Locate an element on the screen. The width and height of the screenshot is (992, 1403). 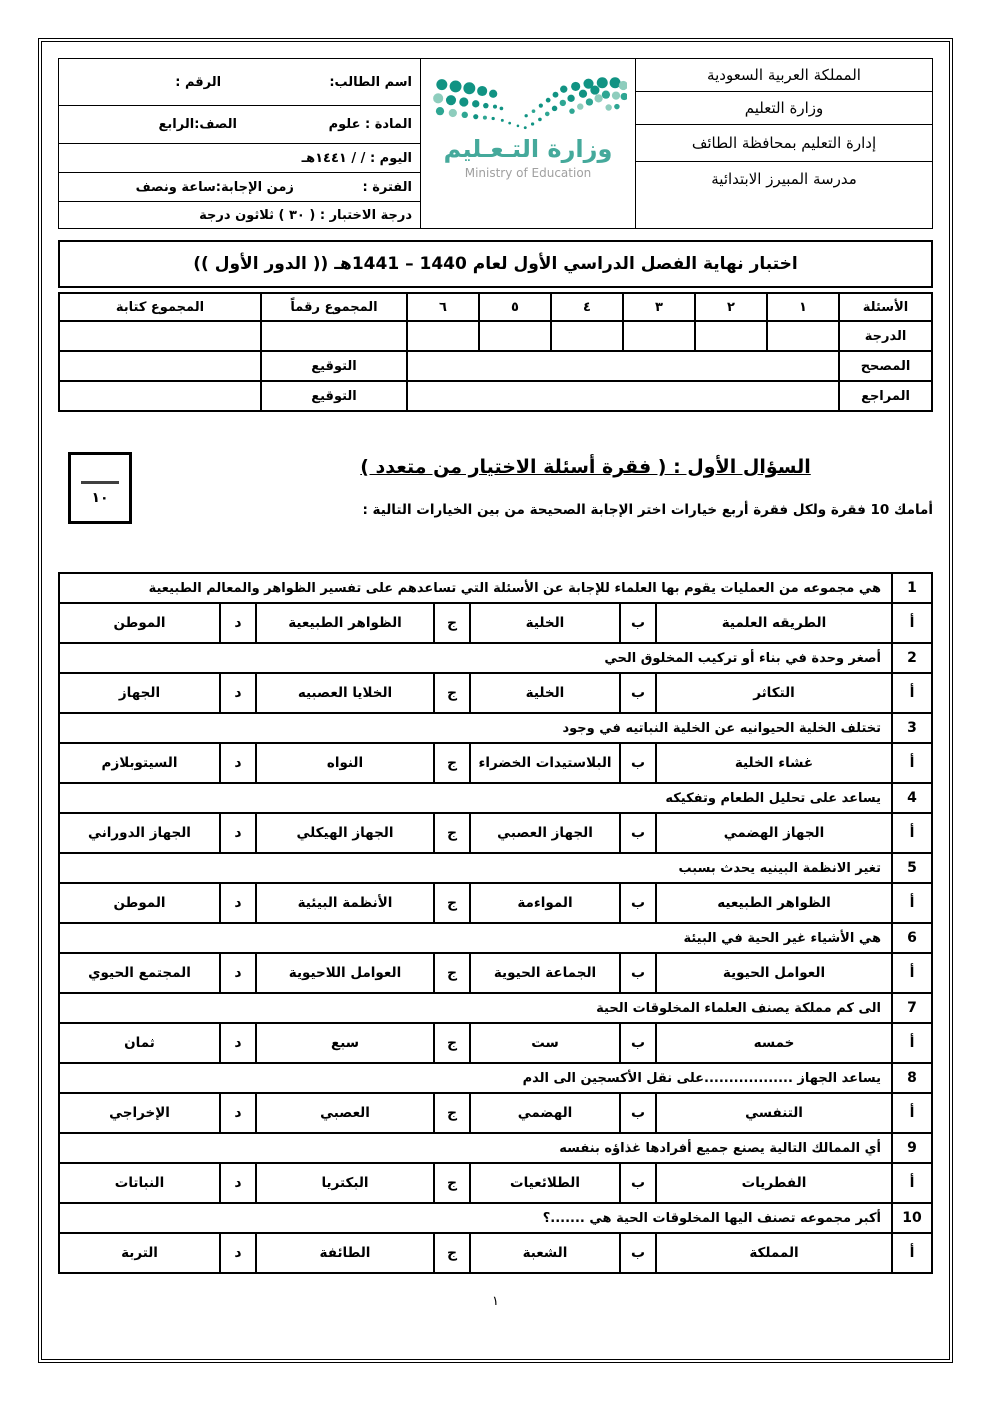
questions-label: الأسئلة is located at coordinates (885, 307).